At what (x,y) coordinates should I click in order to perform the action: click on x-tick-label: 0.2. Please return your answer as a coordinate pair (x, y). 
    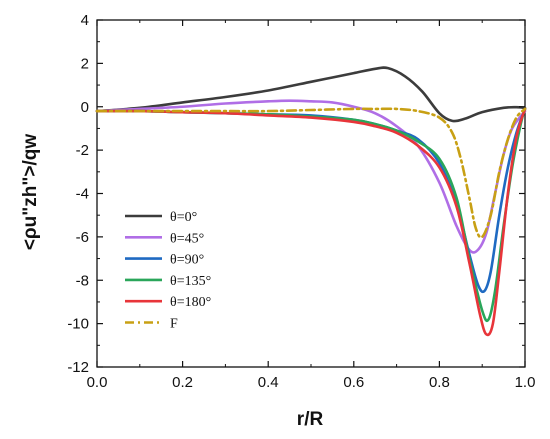
    Looking at the image, I should click on (182, 382).